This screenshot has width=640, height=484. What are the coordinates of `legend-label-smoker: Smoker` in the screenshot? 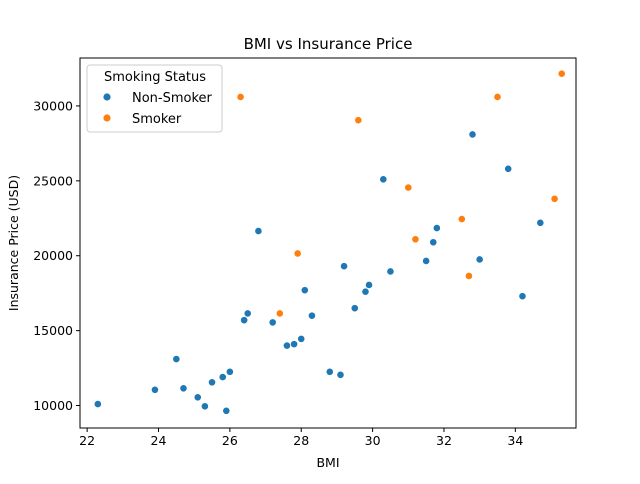 It's located at (157, 119).